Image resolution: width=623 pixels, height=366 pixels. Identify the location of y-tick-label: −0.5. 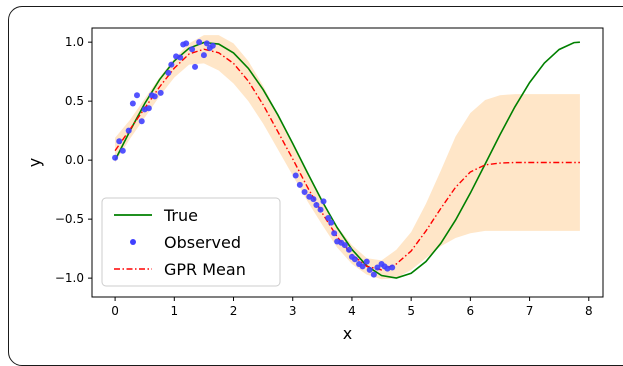
(69, 219).